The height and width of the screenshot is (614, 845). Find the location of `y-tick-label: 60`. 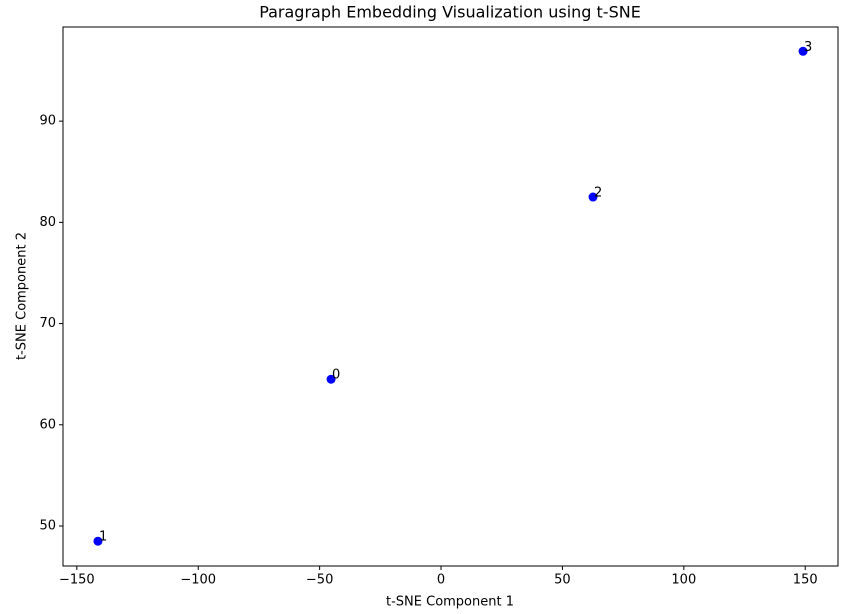

y-tick-label: 60 is located at coordinates (47, 424).